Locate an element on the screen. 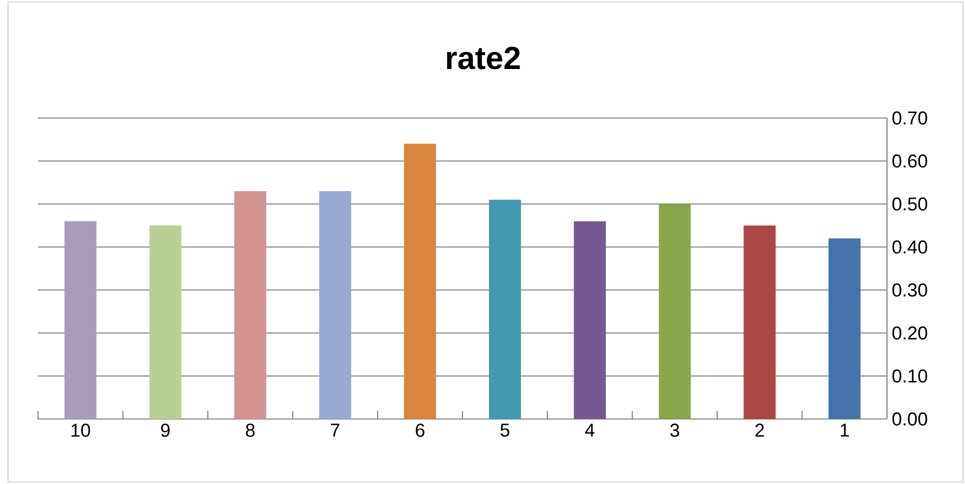 The height and width of the screenshot is (484, 965). x-tick-label: 5 is located at coordinates (505, 430).